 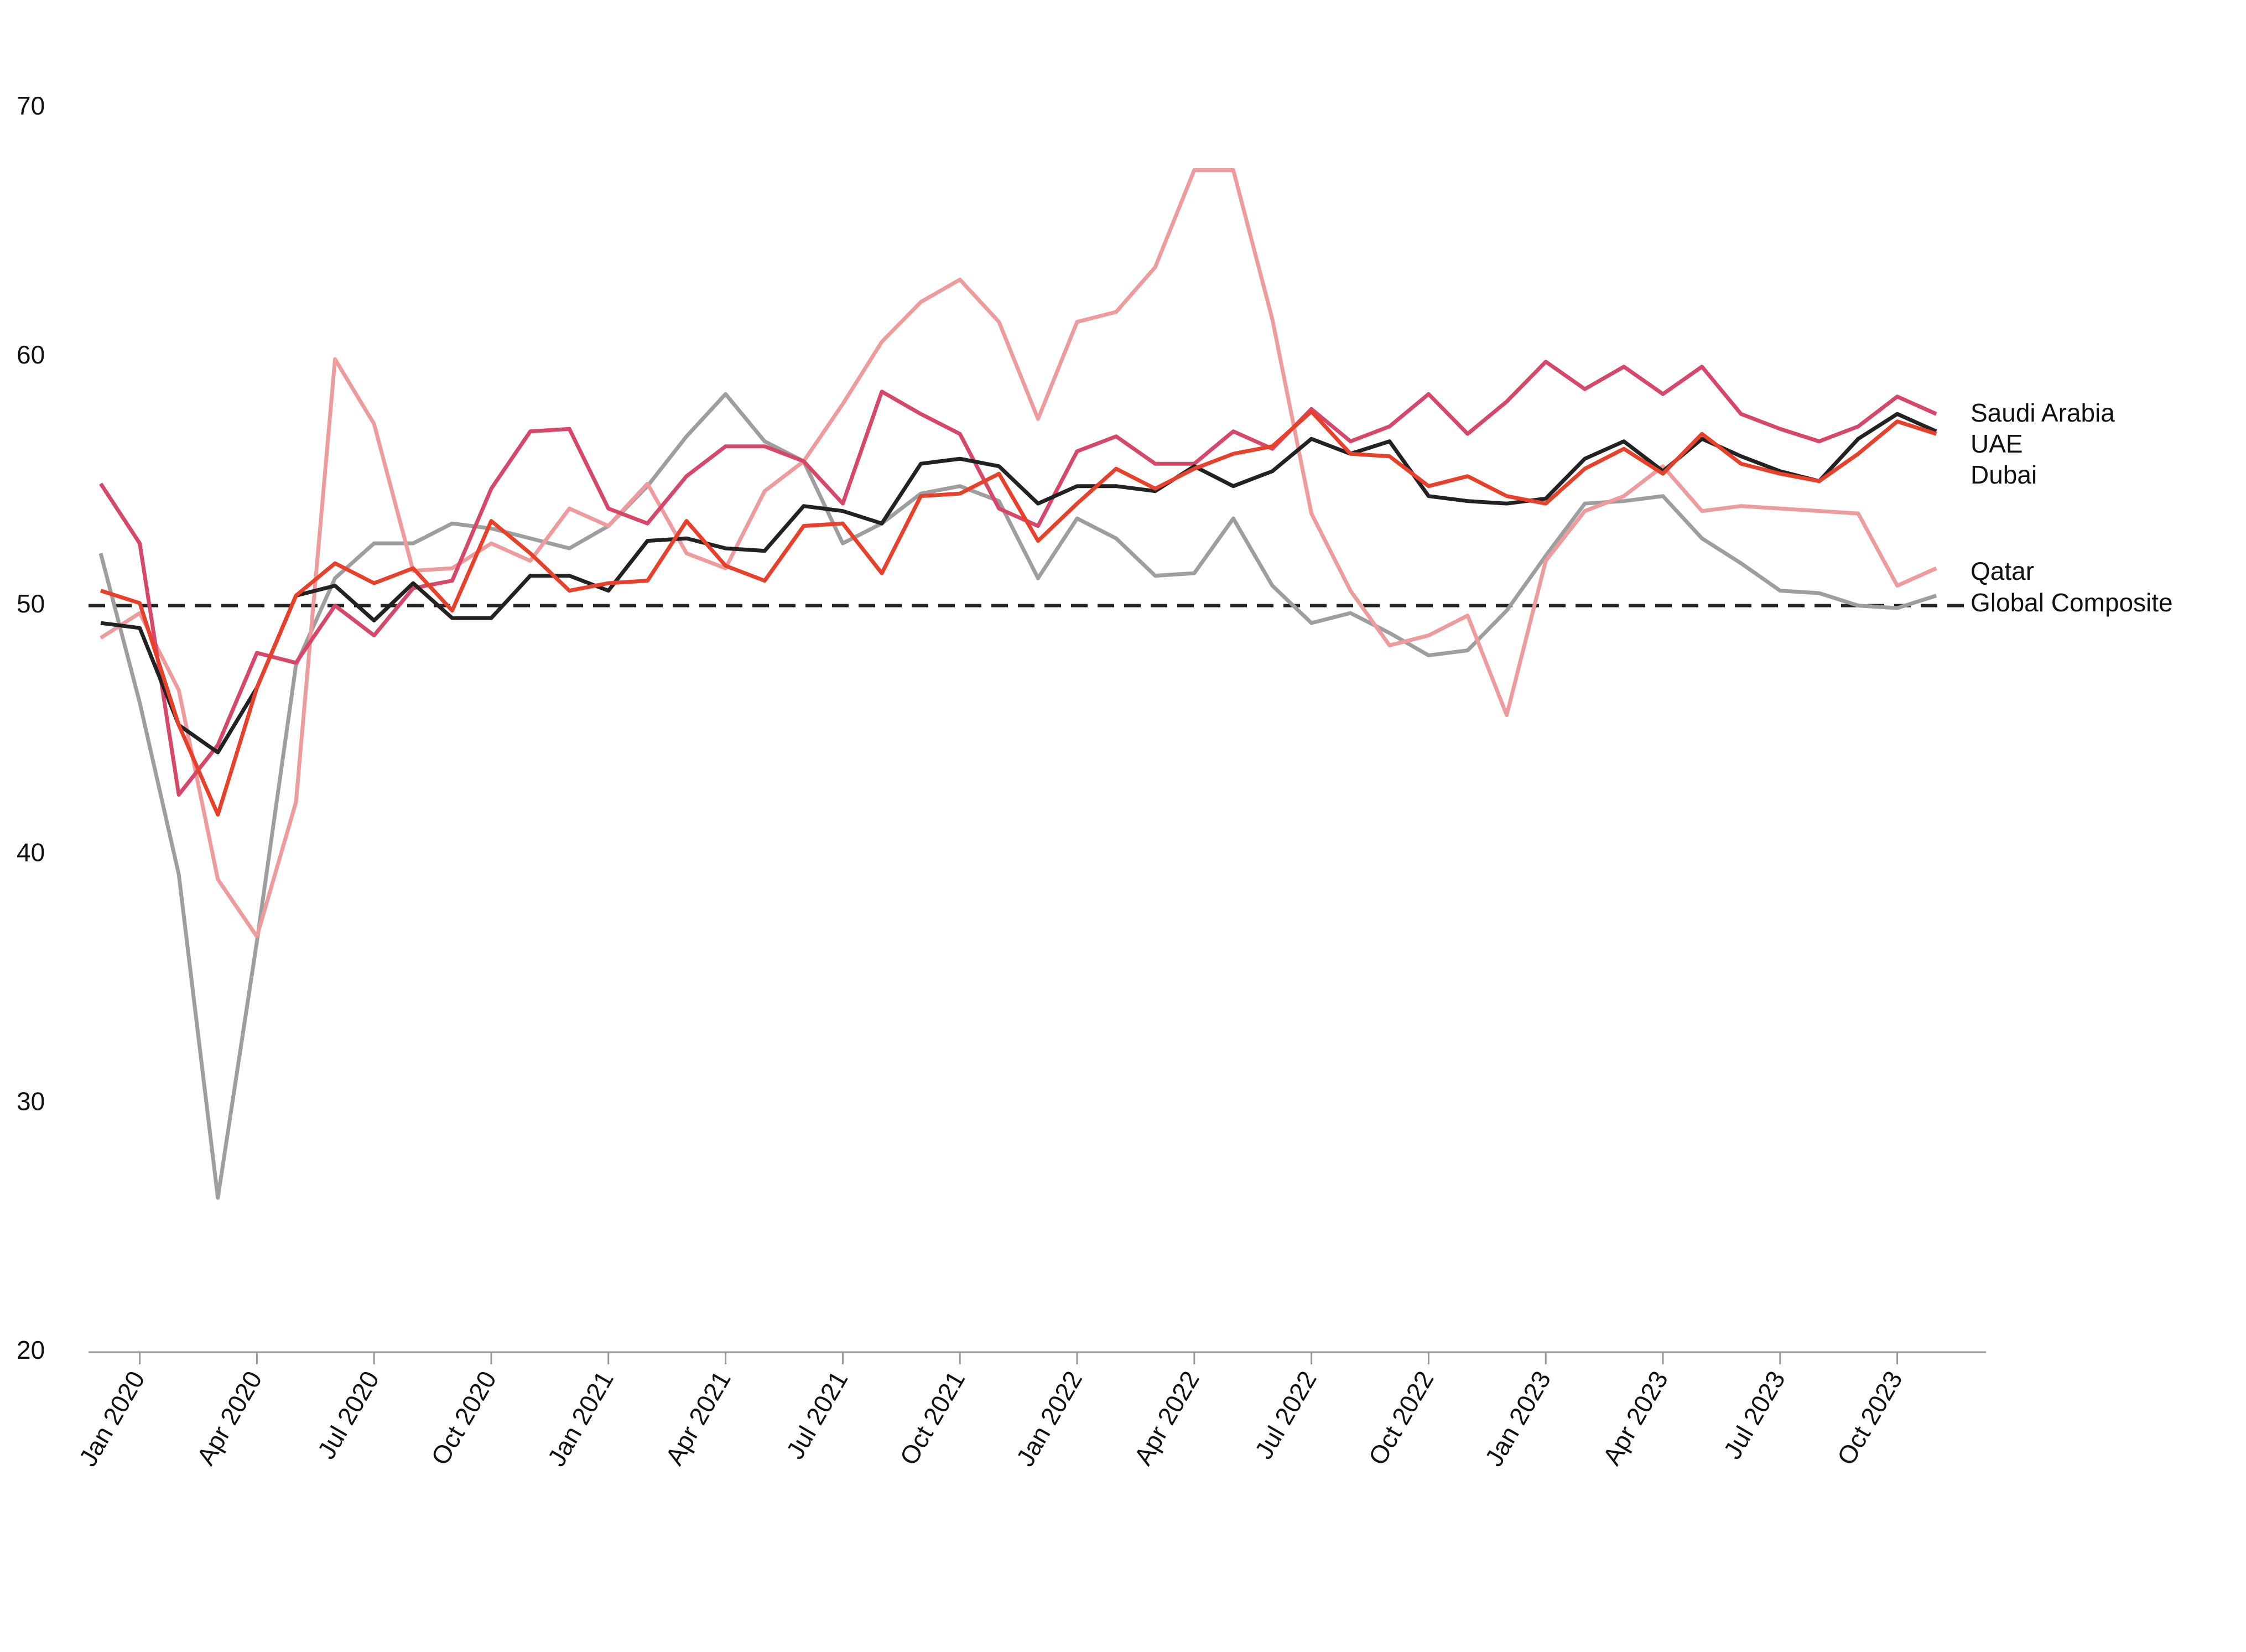 I want to click on series-label: Global Composite, so click(x=2072, y=602).